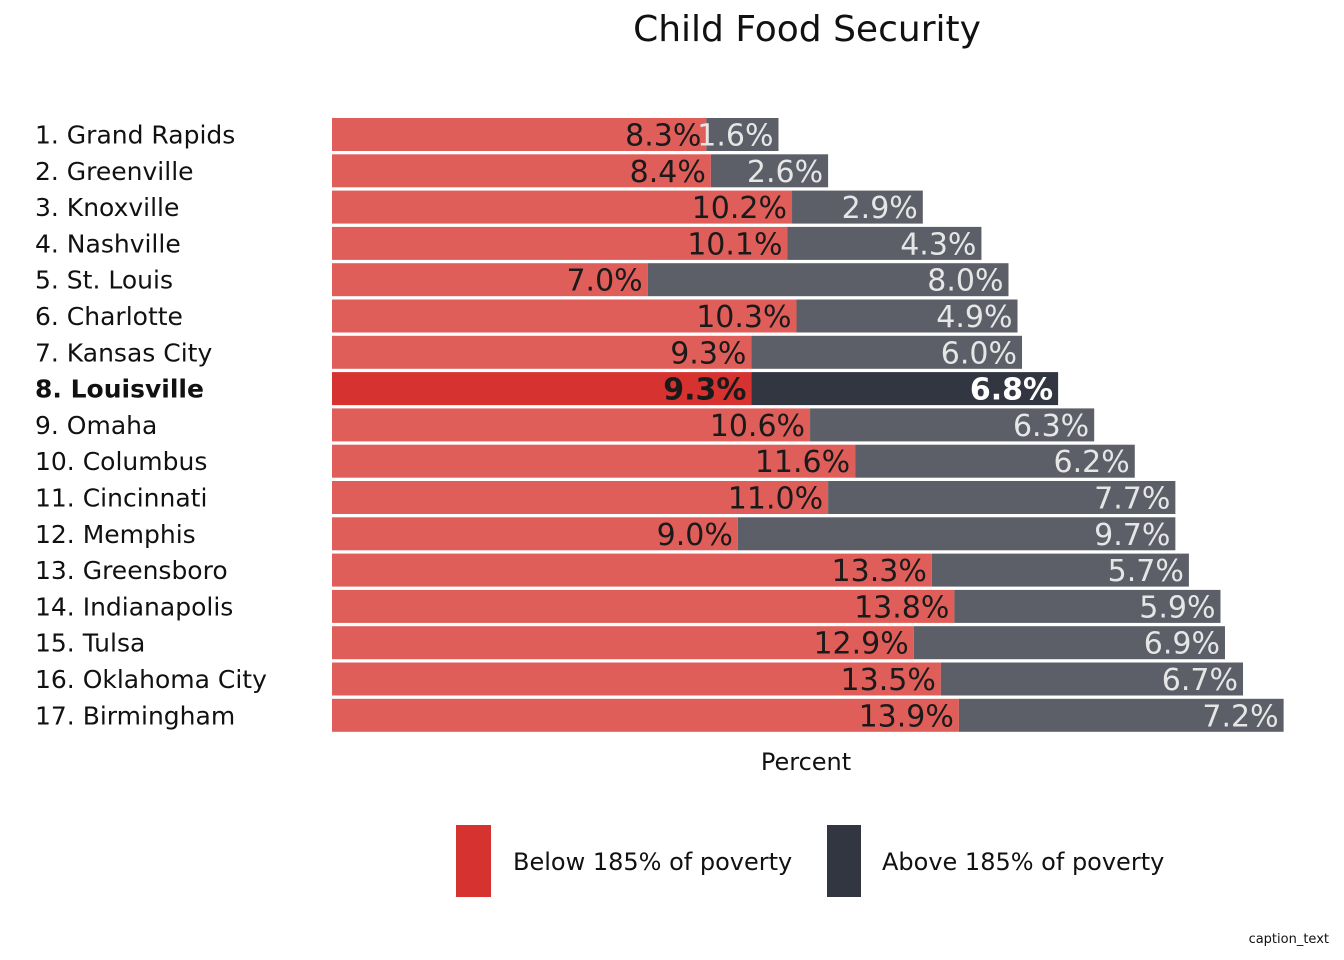 This screenshot has height=960, width=1344. I want to click on category-label: 5. St. Louis, so click(104, 280).